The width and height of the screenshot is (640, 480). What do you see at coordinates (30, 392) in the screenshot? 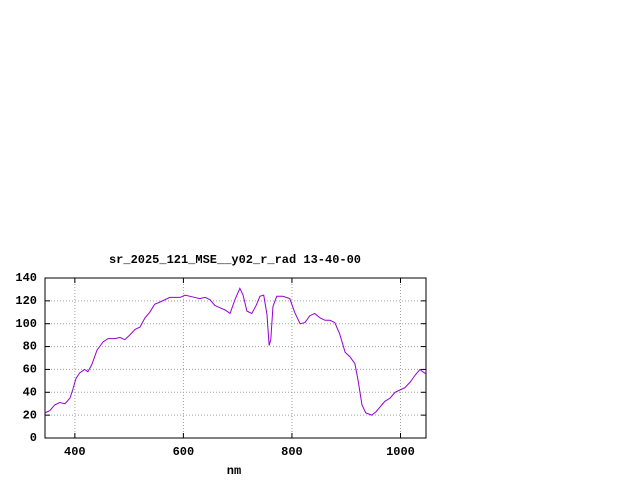
I see `y-tick-label: 40` at bounding box center [30, 392].